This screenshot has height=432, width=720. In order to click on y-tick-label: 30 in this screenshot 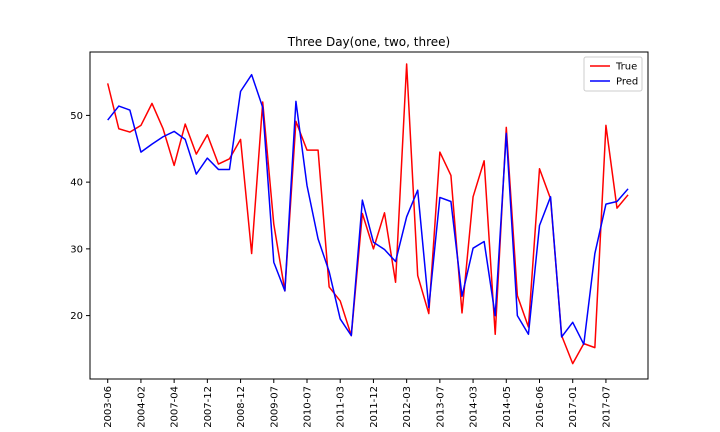, I will do `click(76, 249)`.